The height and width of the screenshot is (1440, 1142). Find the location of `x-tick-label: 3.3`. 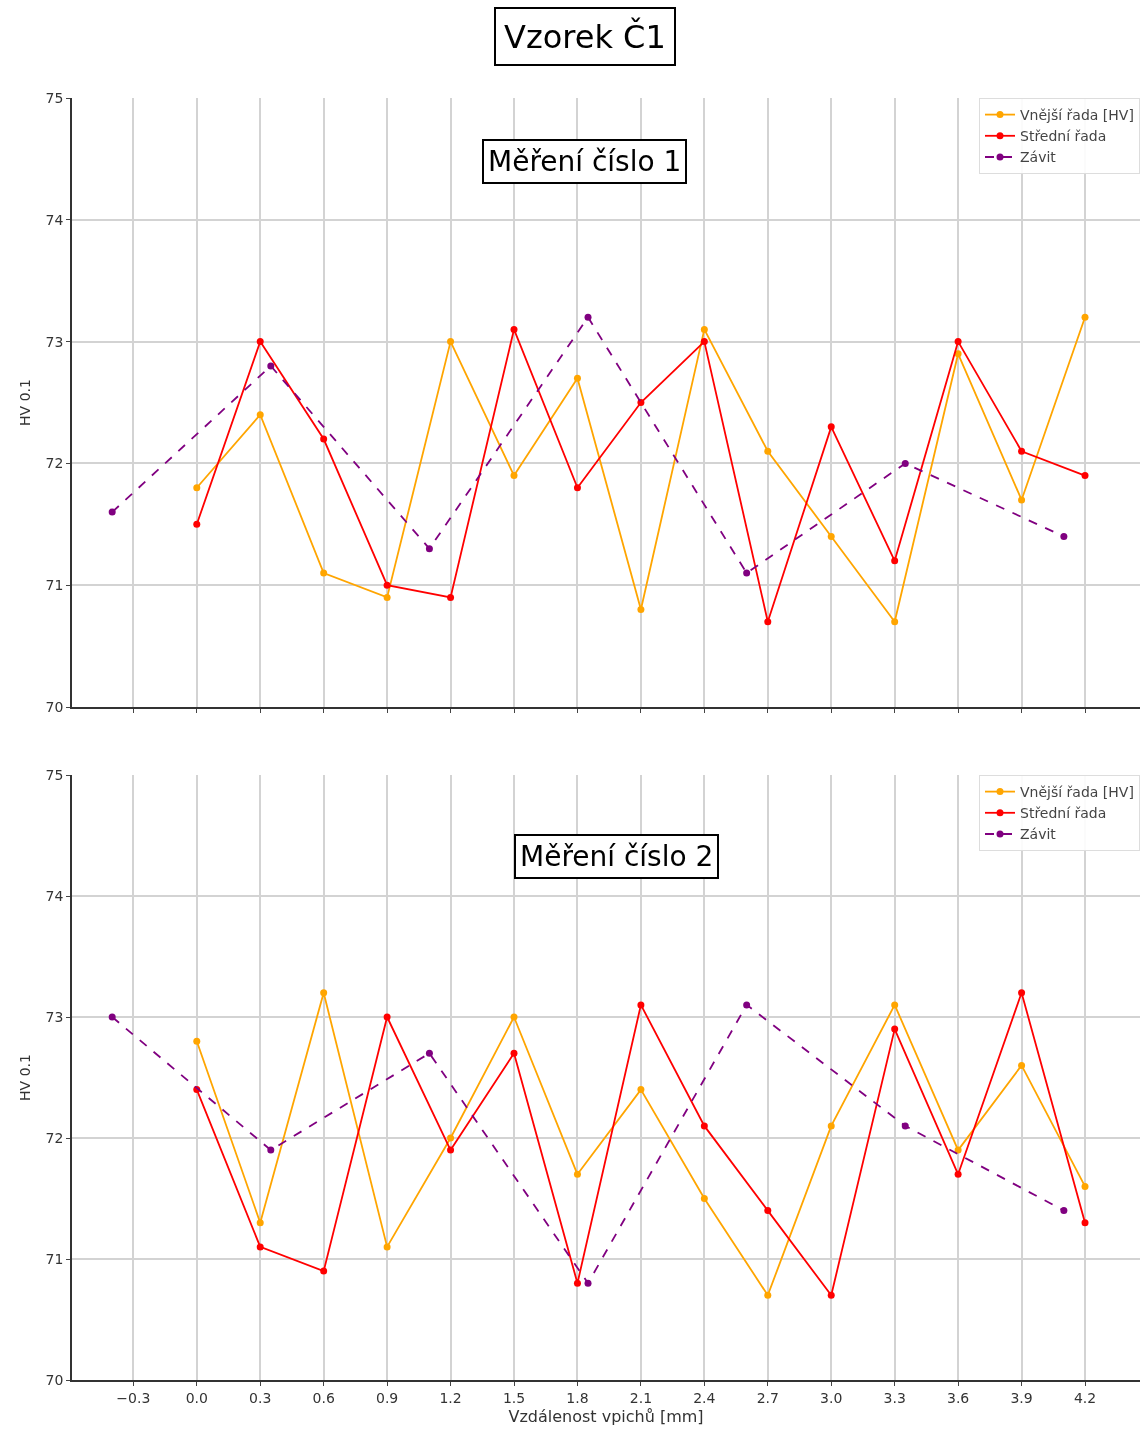

x-tick-label: 3.3 is located at coordinates (894, 1397).